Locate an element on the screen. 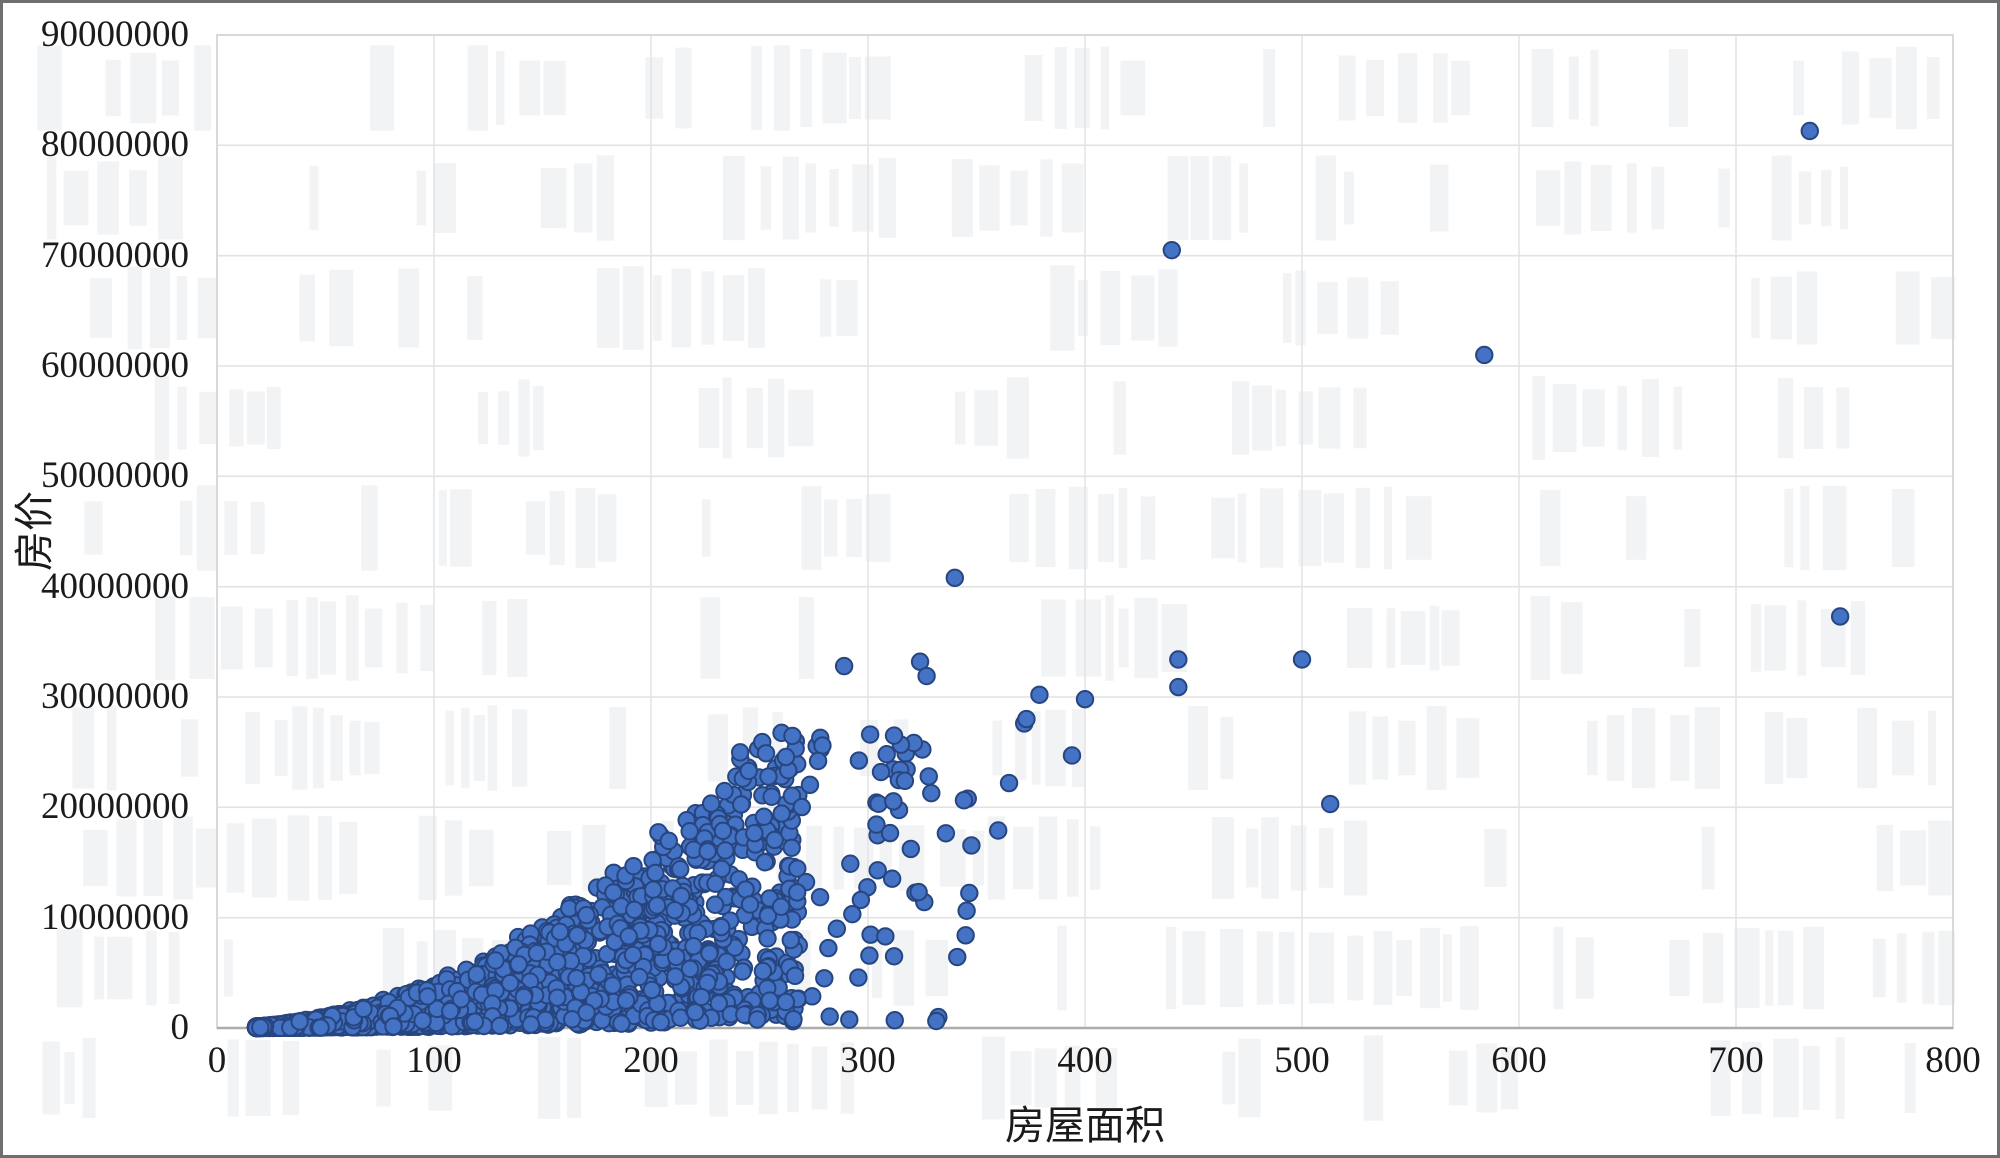  y-tick-label: 0 is located at coordinates (180, 1027).